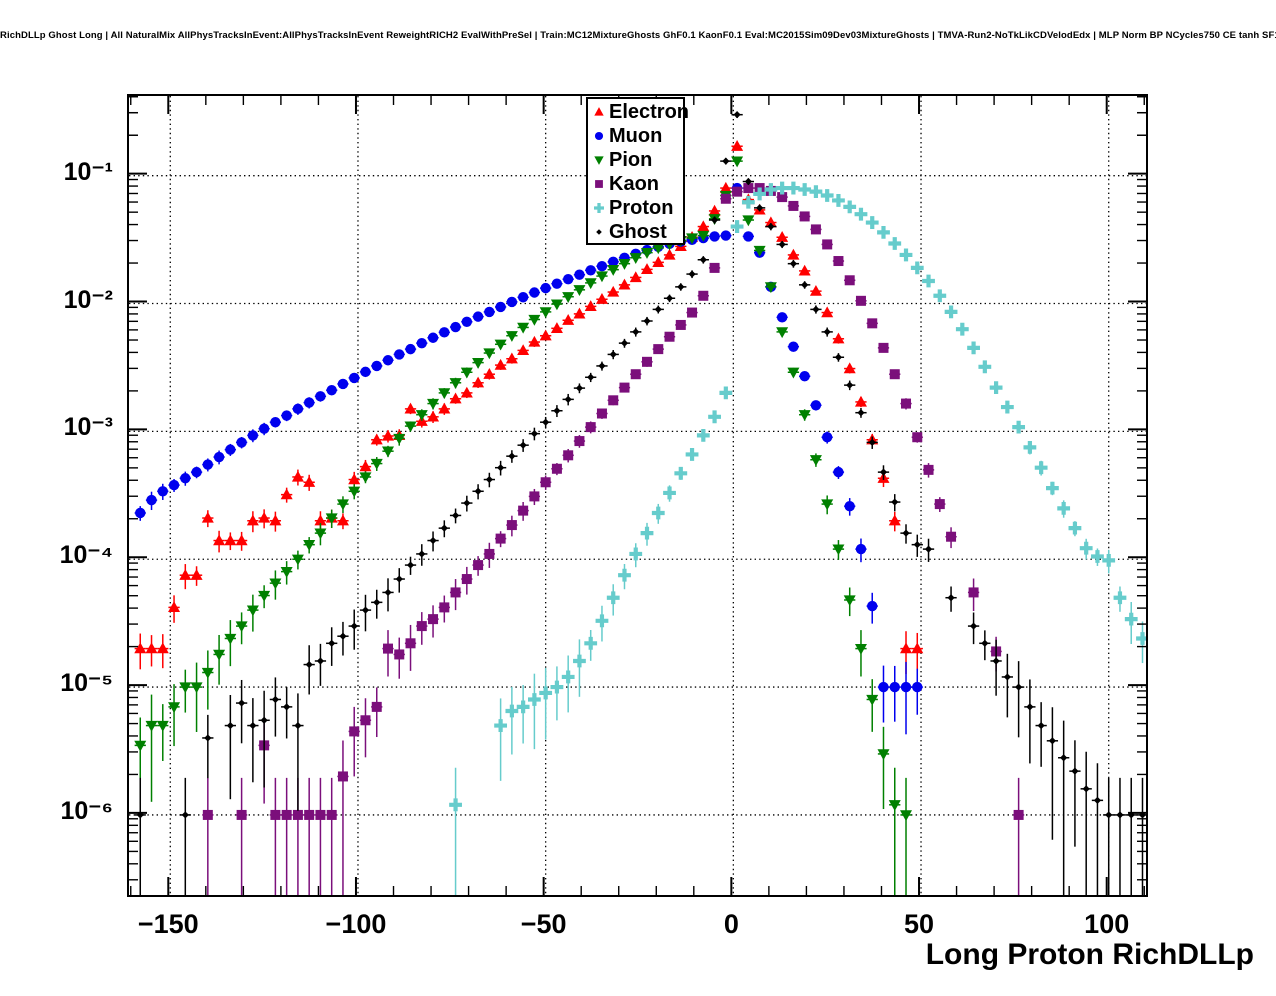 The width and height of the screenshot is (1276, 996). What do you see at coordinates (168, 924) in the screenshot?
I see `x-tick-label: −150` at bounding box center [168, 924].